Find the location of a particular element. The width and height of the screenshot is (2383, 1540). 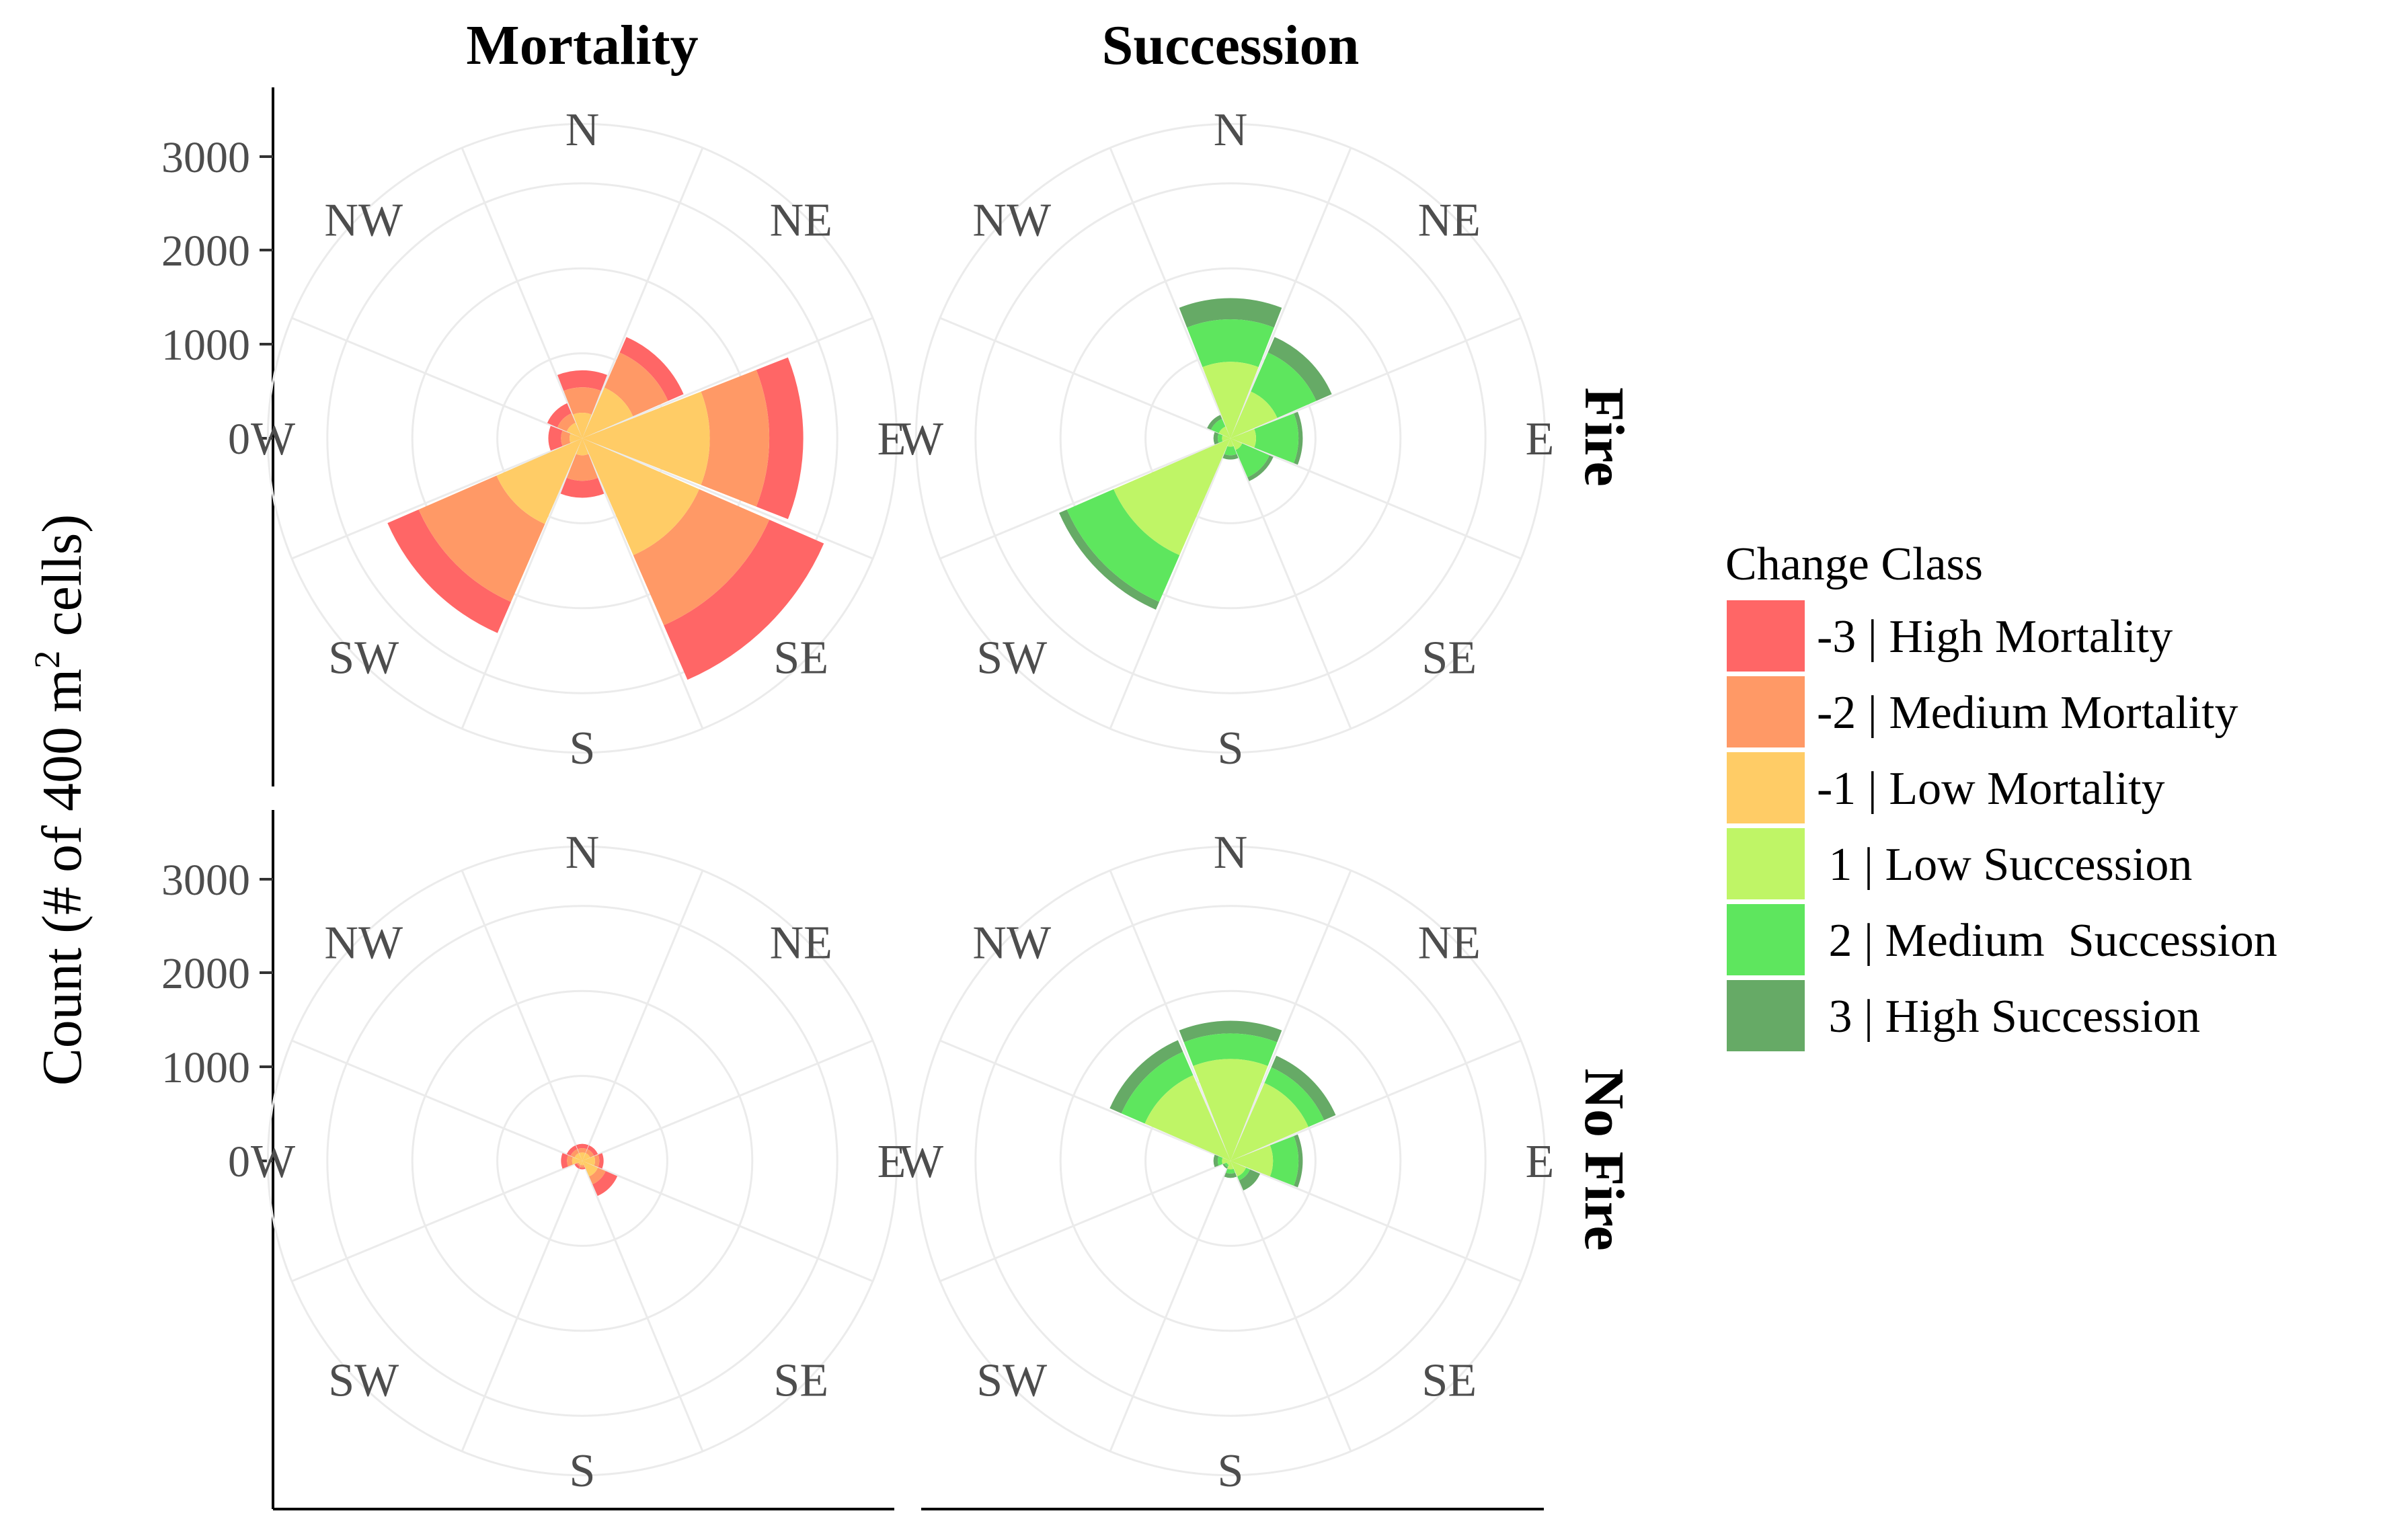

legend-label-high-succession: 3 | High Succession is located at coordinates (2008, 1017).